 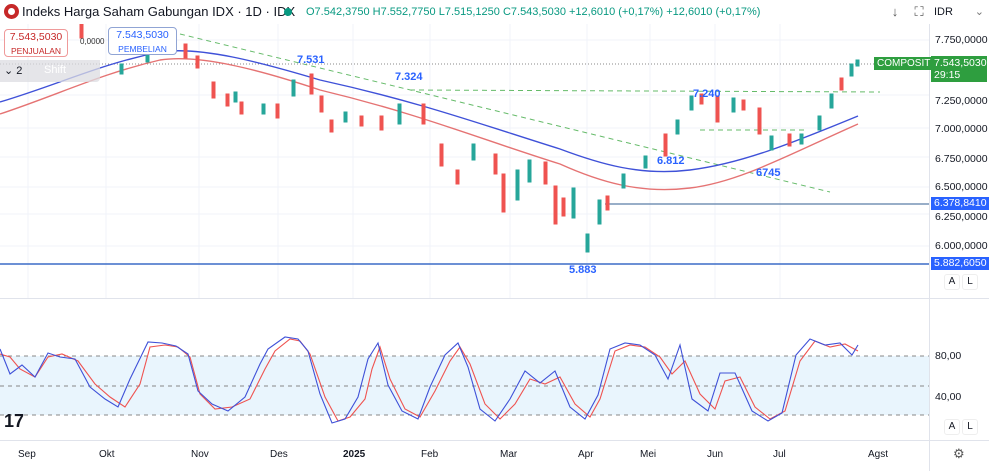 I want to click on annotation-7324: 7.324, so click(x=409, y=77).